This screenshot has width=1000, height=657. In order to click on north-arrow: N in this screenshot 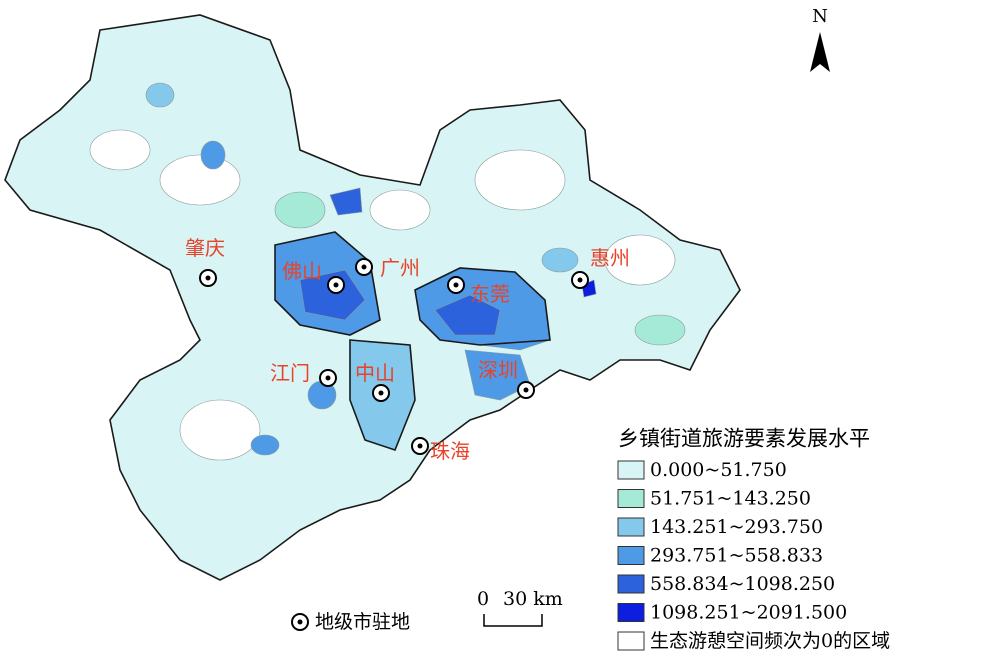, I will do `click(820, 39)`.